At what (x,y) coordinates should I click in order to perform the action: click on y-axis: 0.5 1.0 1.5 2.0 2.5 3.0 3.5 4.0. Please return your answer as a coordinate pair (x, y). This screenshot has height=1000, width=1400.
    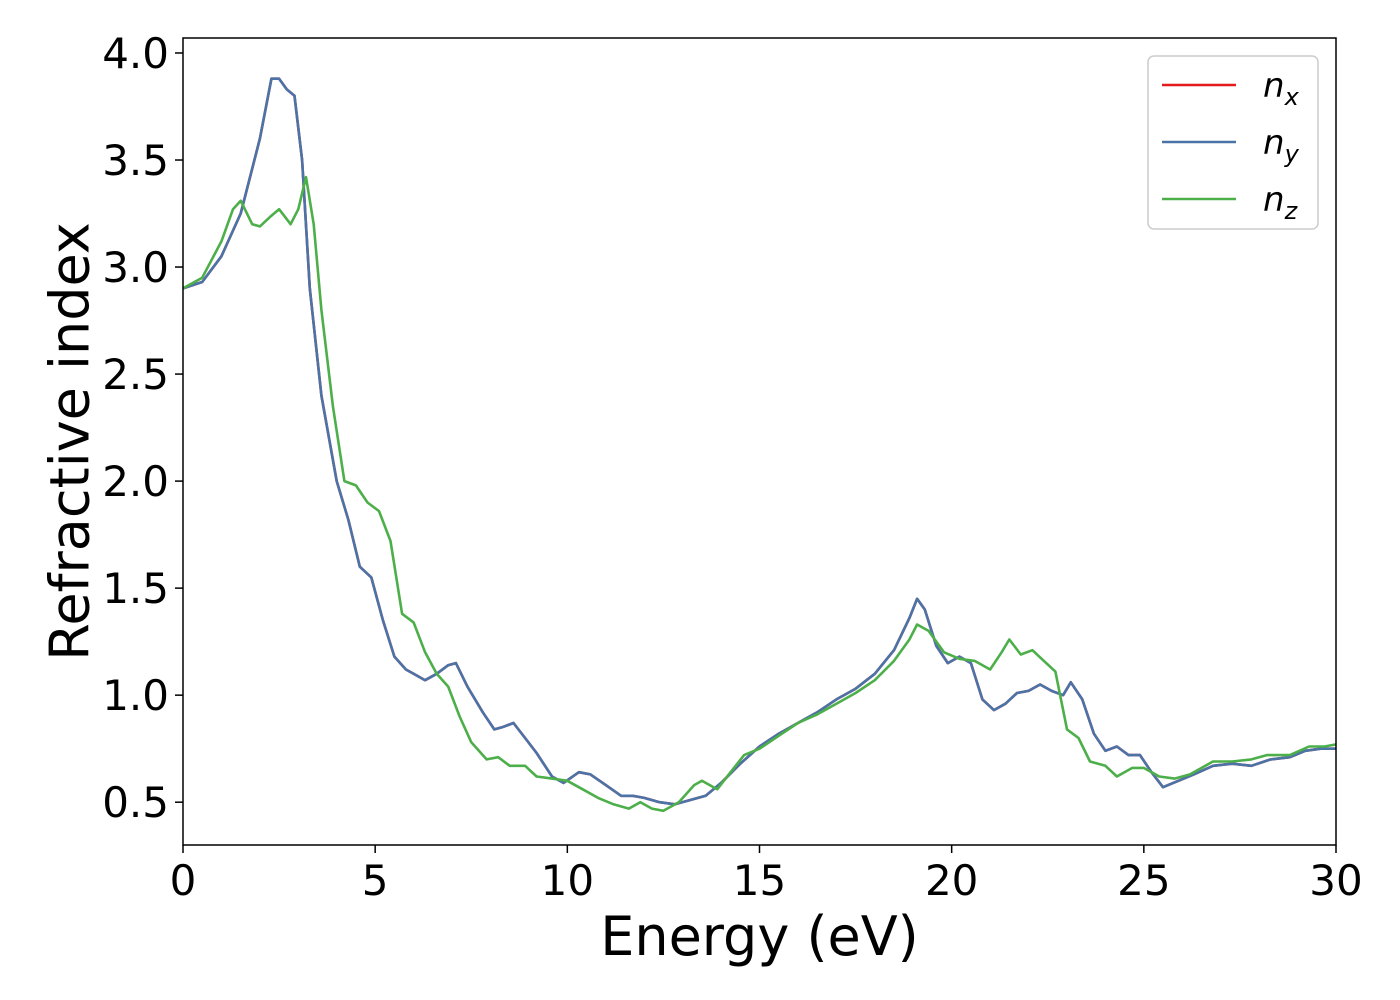
    Looking at the image, I should click on (142, 428).